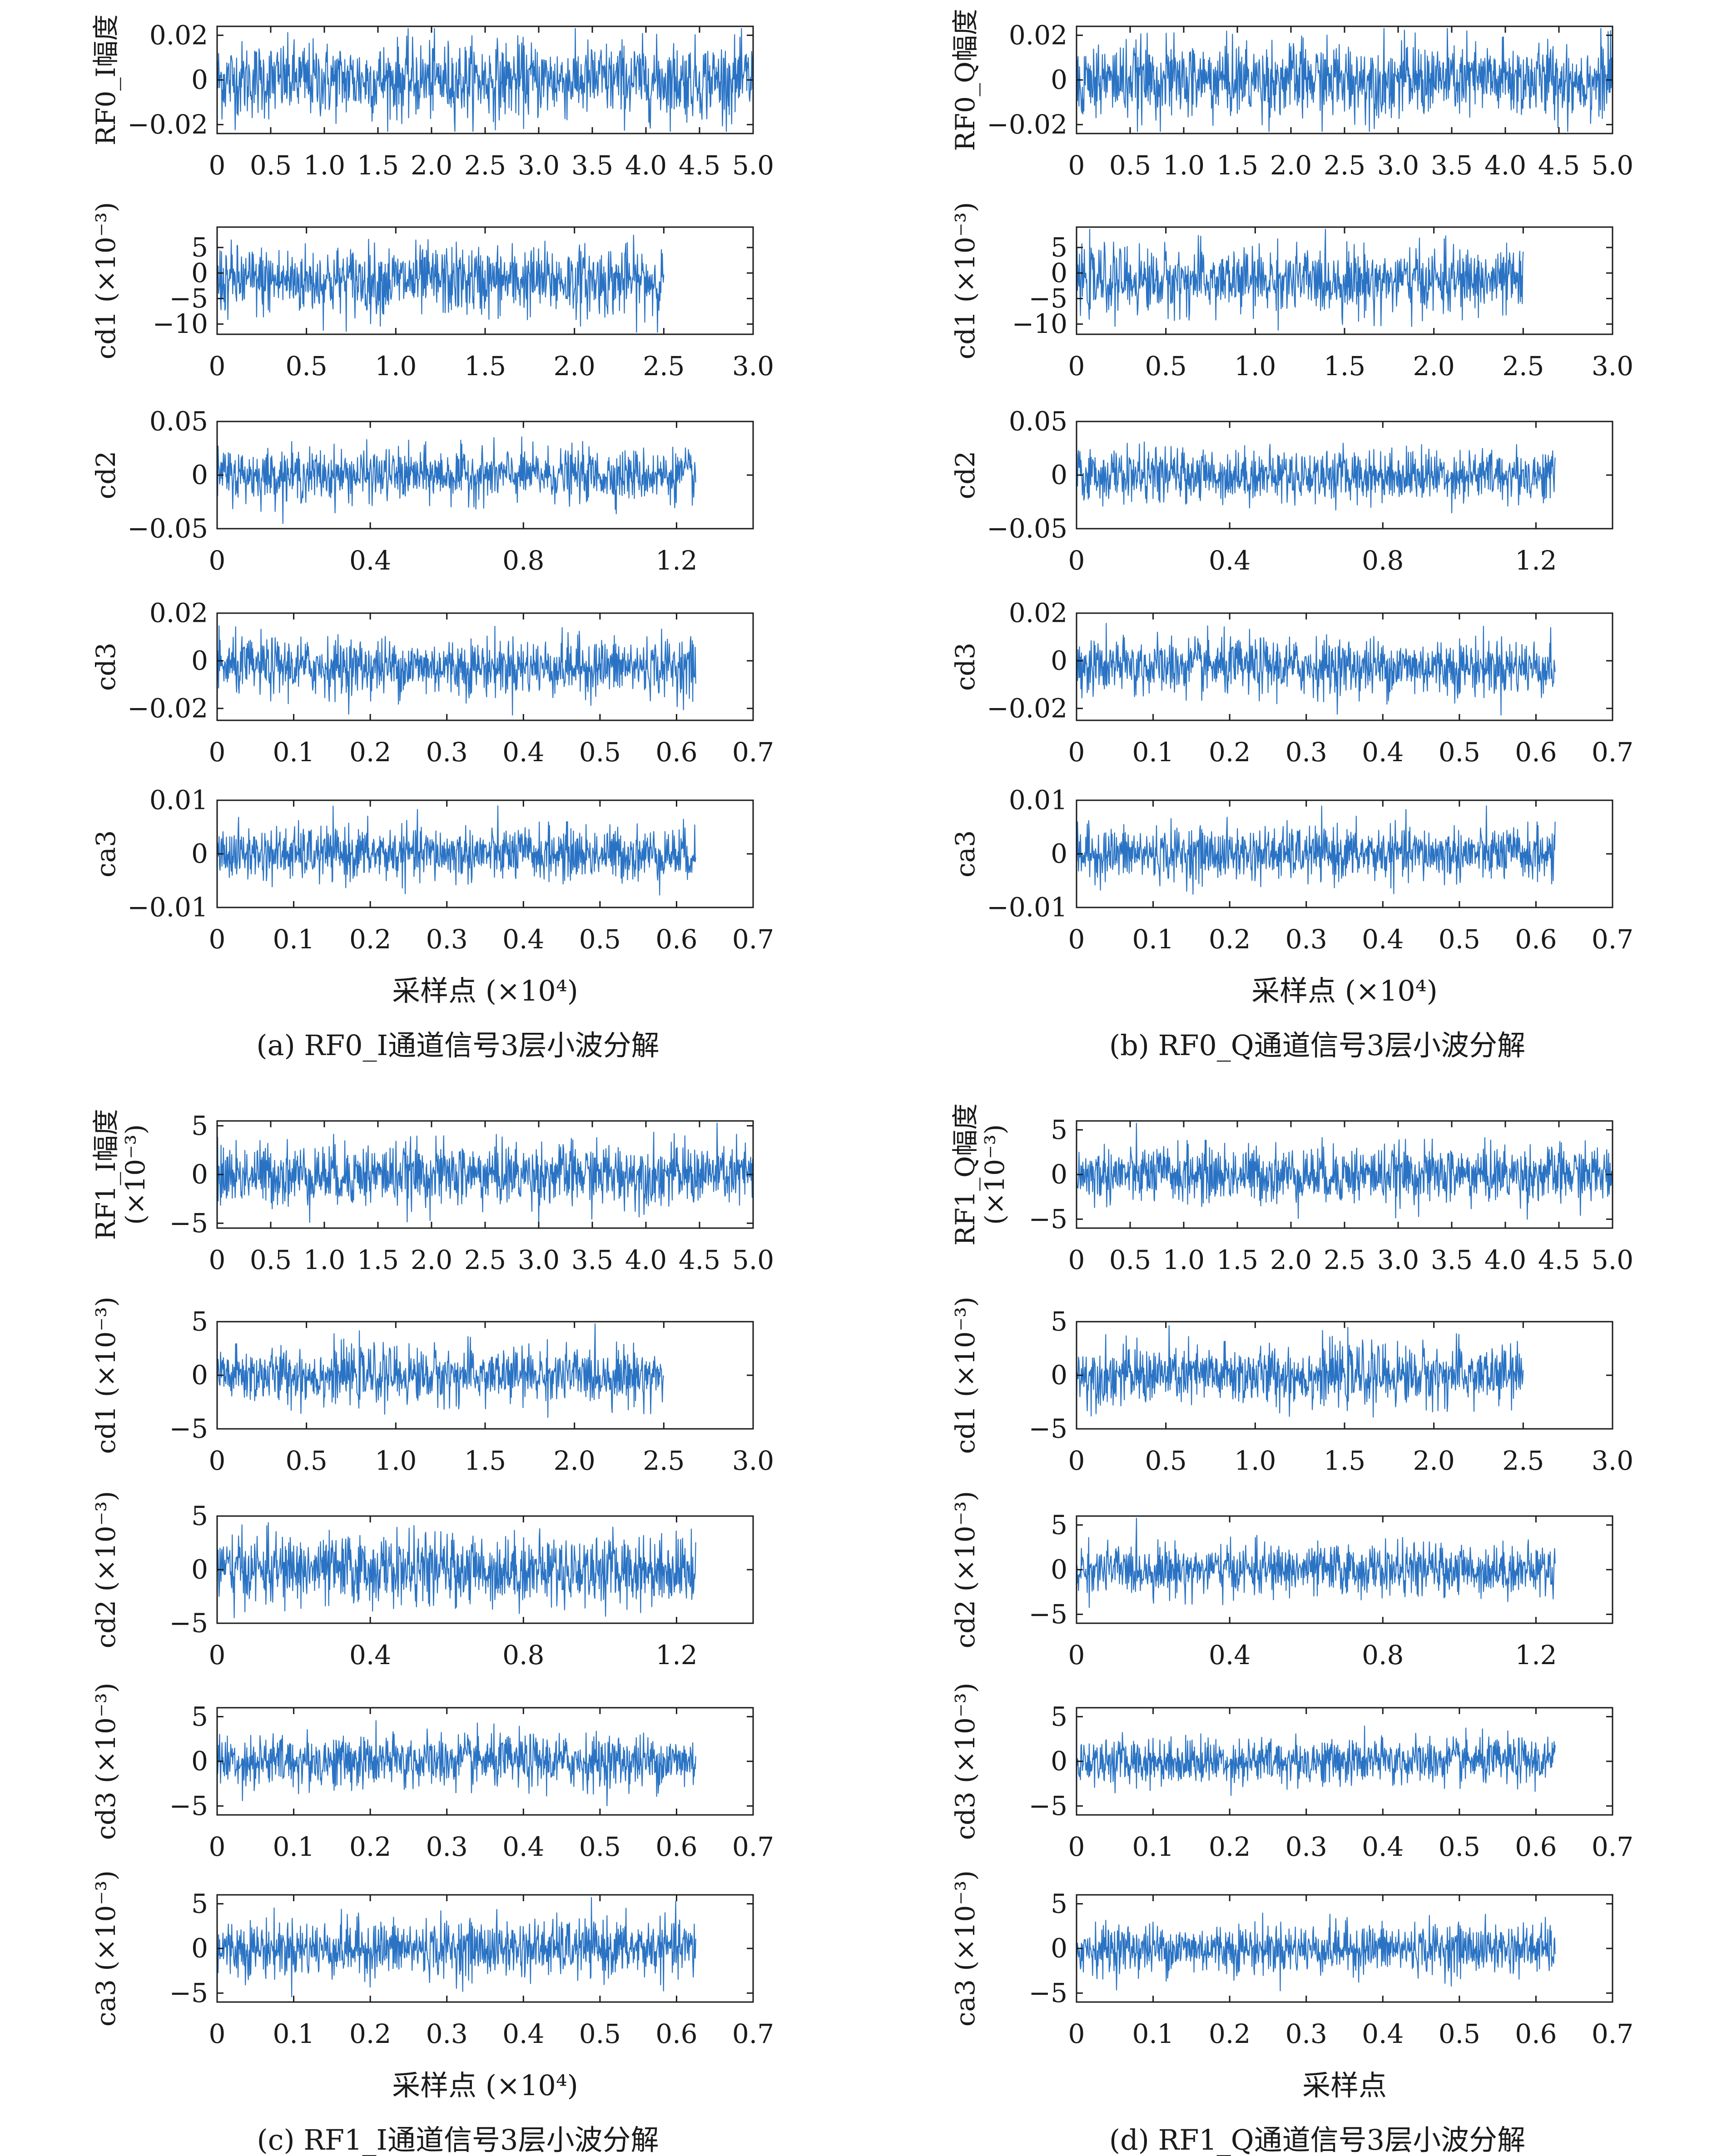 This screenshot has height=2156, width=1717. I want to click on y-tick-label: −10, so click(1039, 323).